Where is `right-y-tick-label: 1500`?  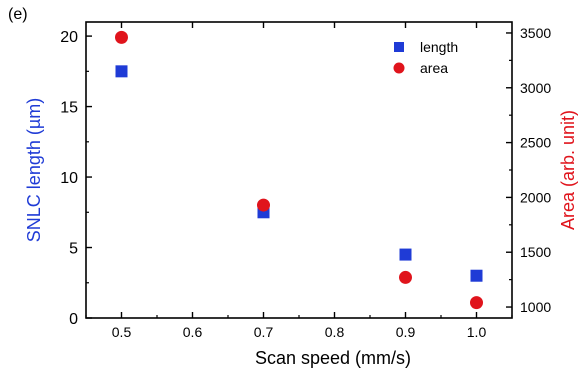
right-y-tick-label: 1500 is located at coordinates (535, 252).